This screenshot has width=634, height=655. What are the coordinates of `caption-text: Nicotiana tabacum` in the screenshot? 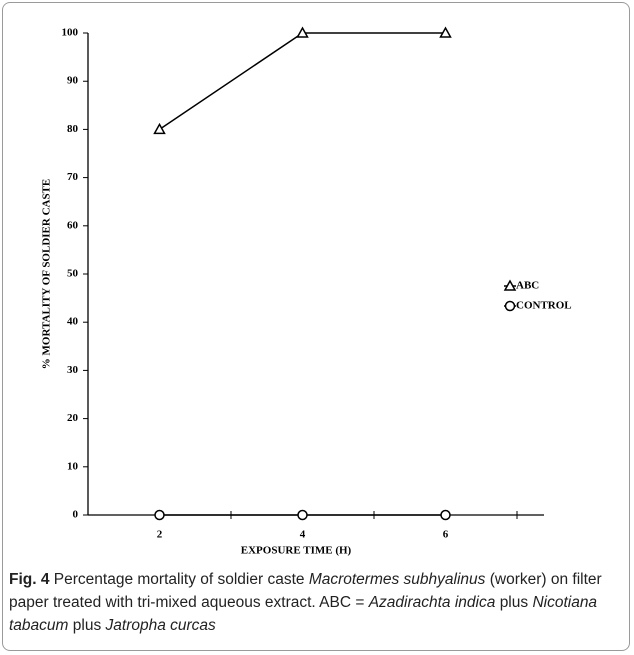 It's located at (303, 614).